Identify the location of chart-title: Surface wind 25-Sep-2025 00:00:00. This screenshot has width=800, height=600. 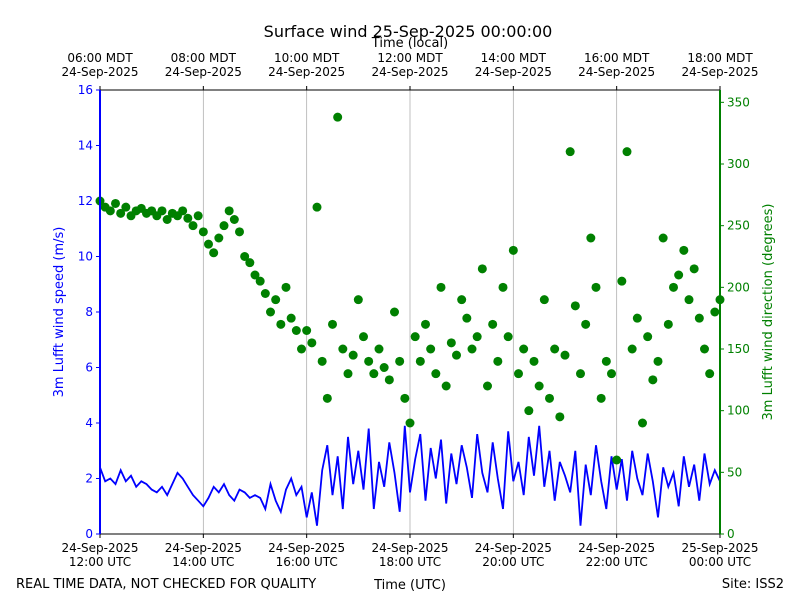
(408, 31).